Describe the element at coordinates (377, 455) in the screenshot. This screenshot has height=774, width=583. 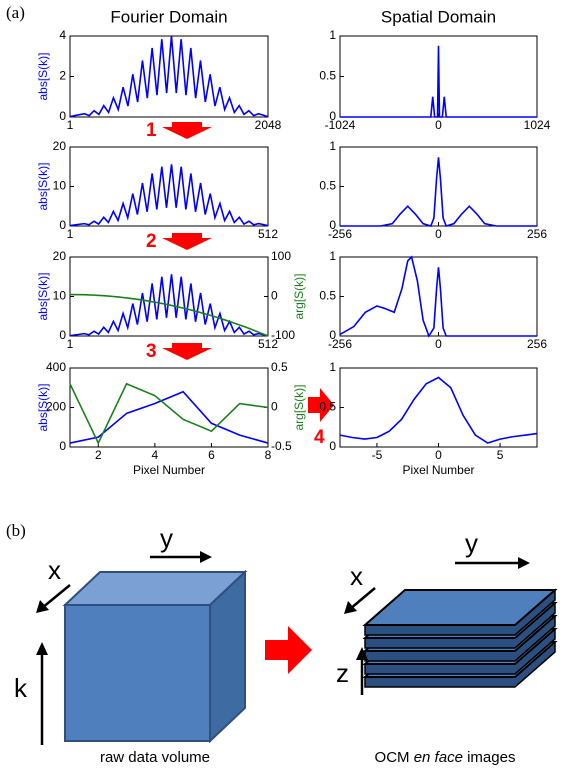
I see `x-tick-label: -5` at that location.